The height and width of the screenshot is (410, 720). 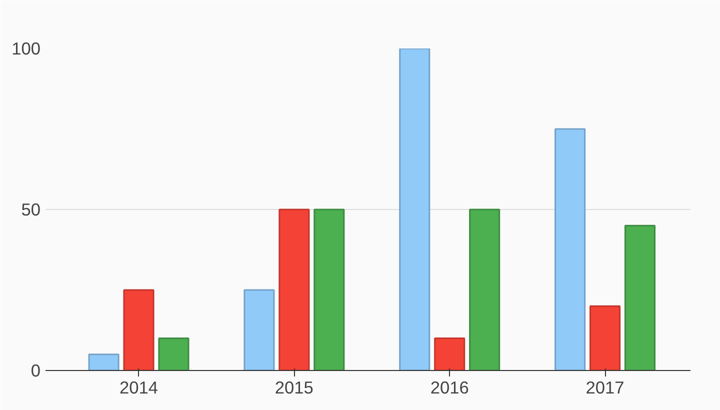 I want to click on y-tick-label: 0, so click(x=35, y=370).